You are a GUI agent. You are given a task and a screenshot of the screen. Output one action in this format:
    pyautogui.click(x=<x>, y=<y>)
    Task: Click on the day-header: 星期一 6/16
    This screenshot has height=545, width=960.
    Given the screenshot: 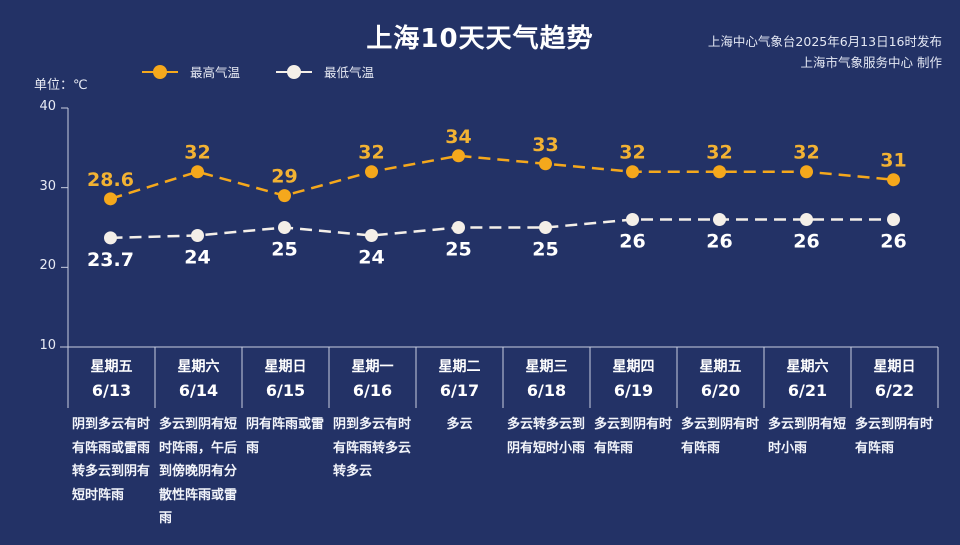 What is the action you would take?
    pyautogui.click(x=372, y=378)
    